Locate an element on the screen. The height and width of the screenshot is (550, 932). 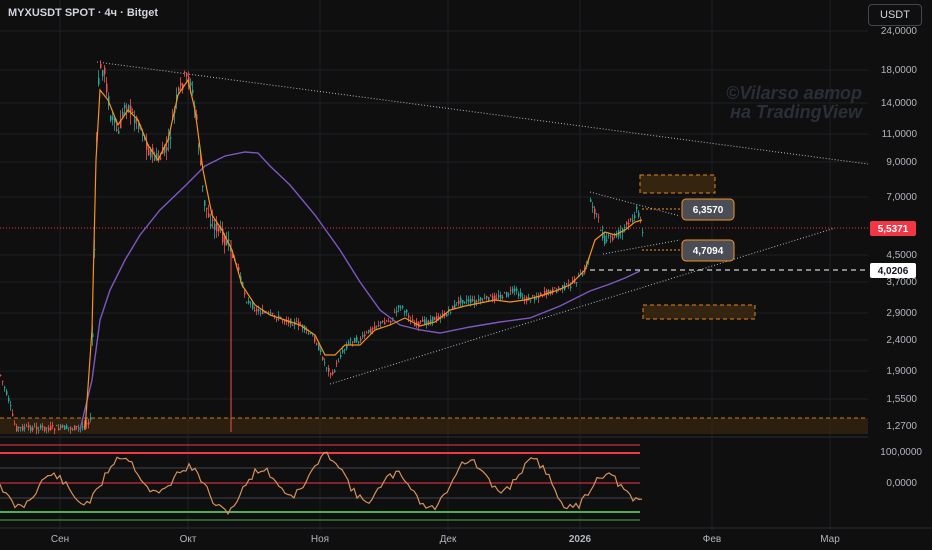
time-label: Фев is located at coordinates (712, 539).